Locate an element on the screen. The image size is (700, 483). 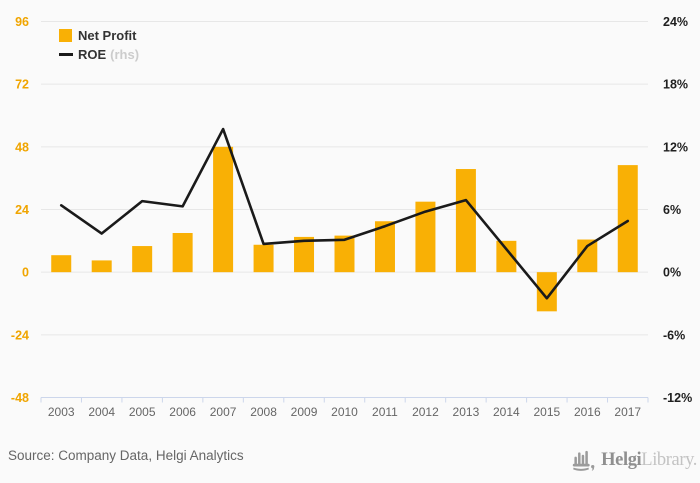
x-axis-label-2011: 2011 is located at coordinates (385, 412).